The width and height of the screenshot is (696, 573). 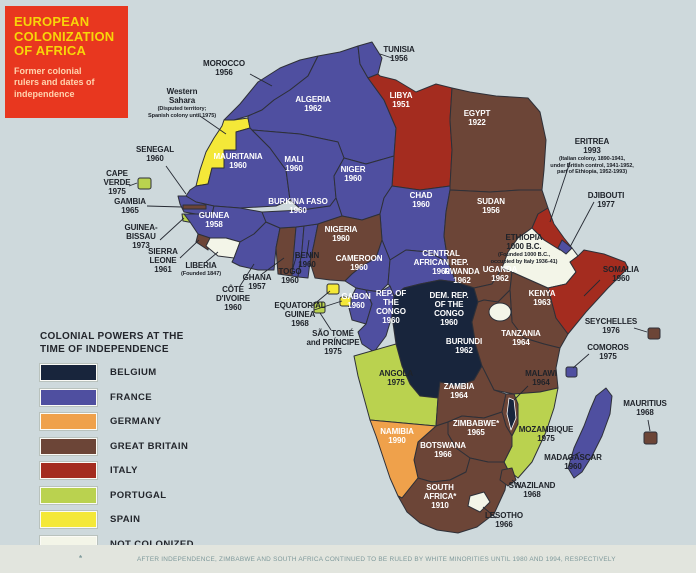 I want to click on legend-item-france: FRANCE, so click(x=155, y=397).